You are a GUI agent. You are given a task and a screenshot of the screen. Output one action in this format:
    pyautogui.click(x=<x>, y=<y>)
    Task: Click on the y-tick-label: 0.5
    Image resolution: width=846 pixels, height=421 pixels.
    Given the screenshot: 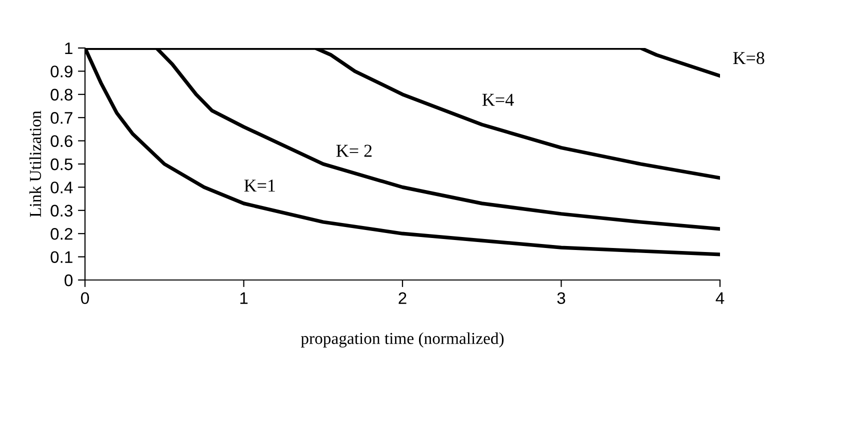 What is the action you would take?
    pyautogui.click(x=61, y=164)
    